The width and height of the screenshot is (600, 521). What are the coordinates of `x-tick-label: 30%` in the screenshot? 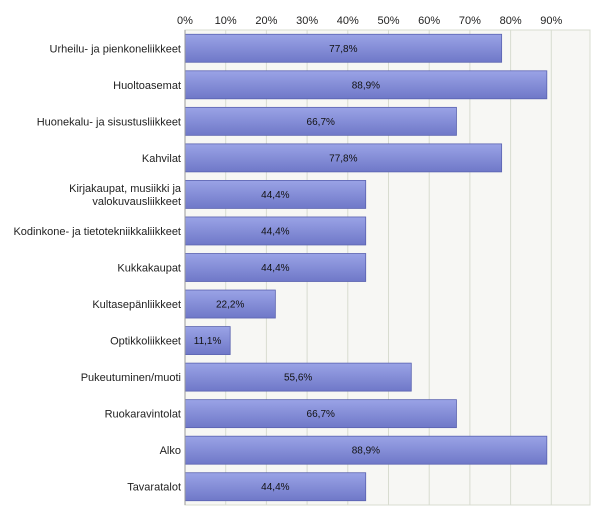 It's located at (307, 21).